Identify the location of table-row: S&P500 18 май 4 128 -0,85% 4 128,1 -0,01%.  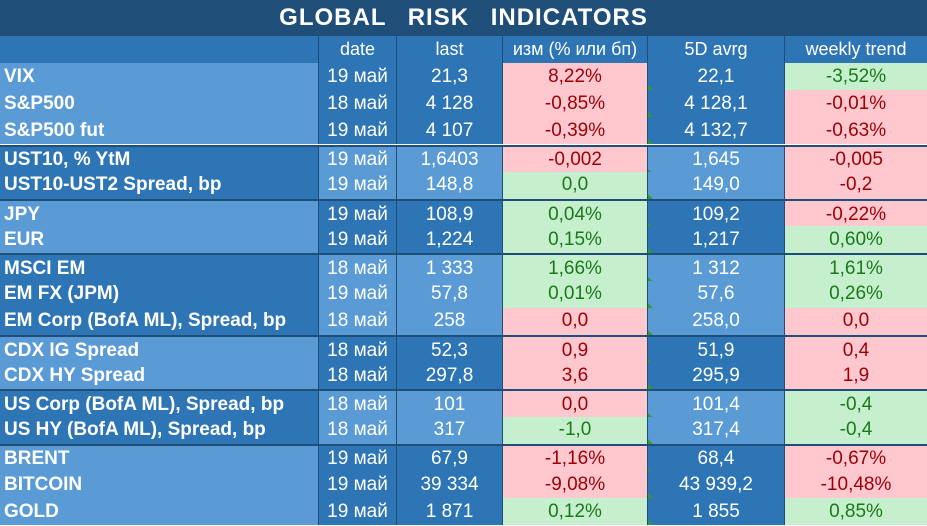
(463, 104).